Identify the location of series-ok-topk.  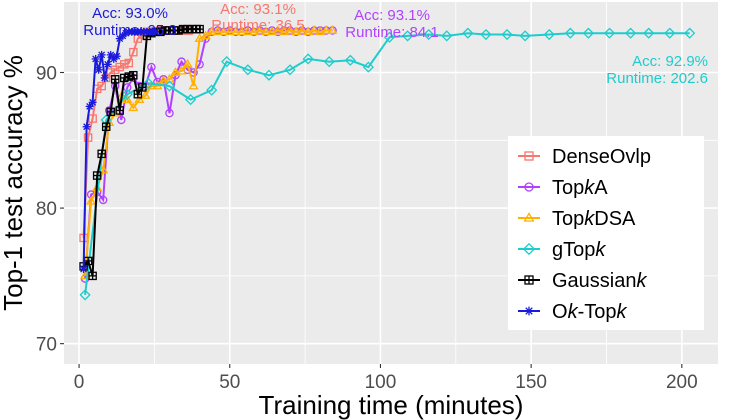
(119, 150).